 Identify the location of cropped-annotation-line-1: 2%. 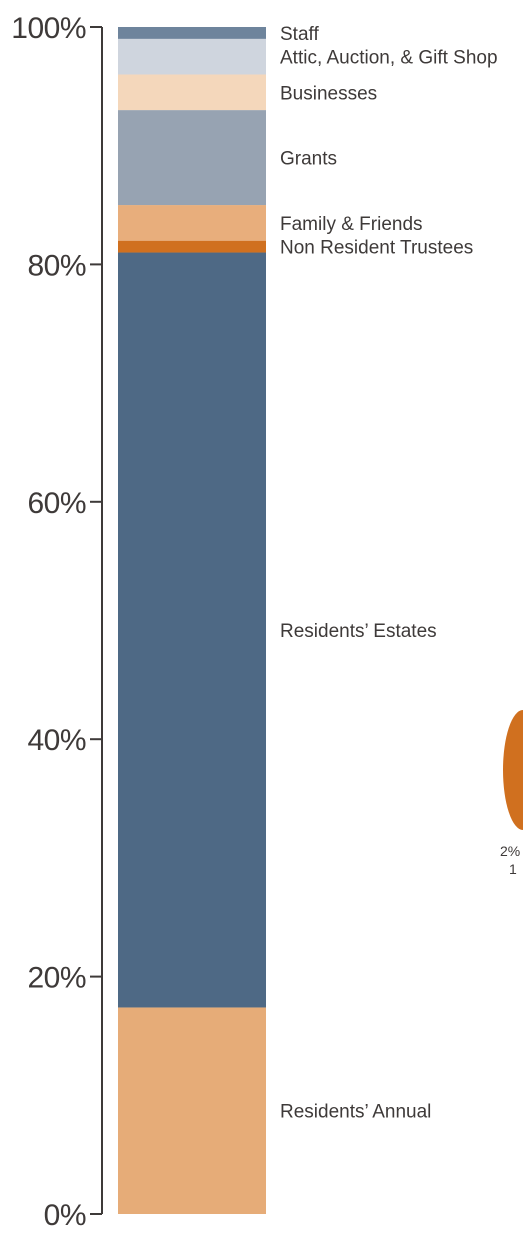
(510, 851).